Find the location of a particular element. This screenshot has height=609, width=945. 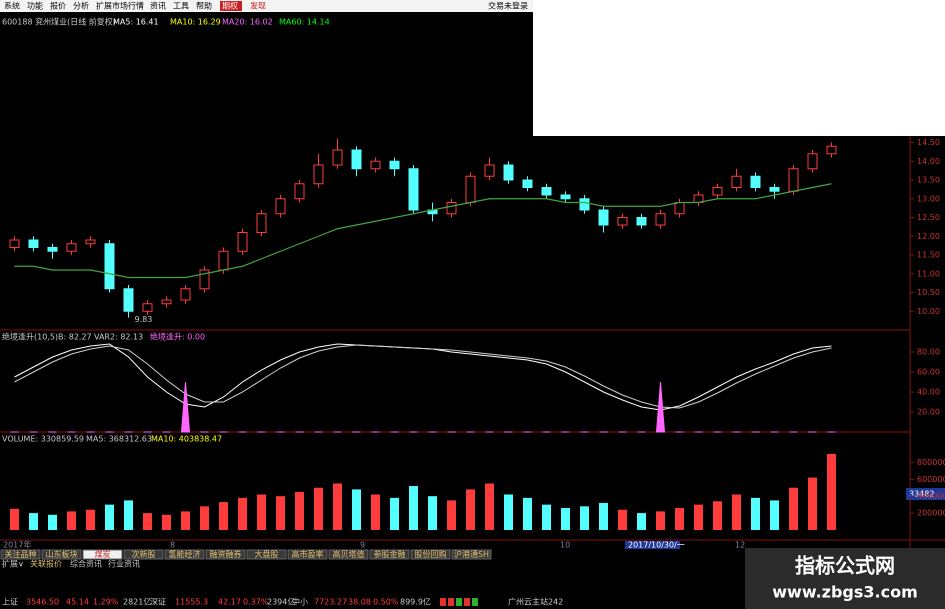

ma-legend: MA20: 16.02 is located at coordinates (247, 22).